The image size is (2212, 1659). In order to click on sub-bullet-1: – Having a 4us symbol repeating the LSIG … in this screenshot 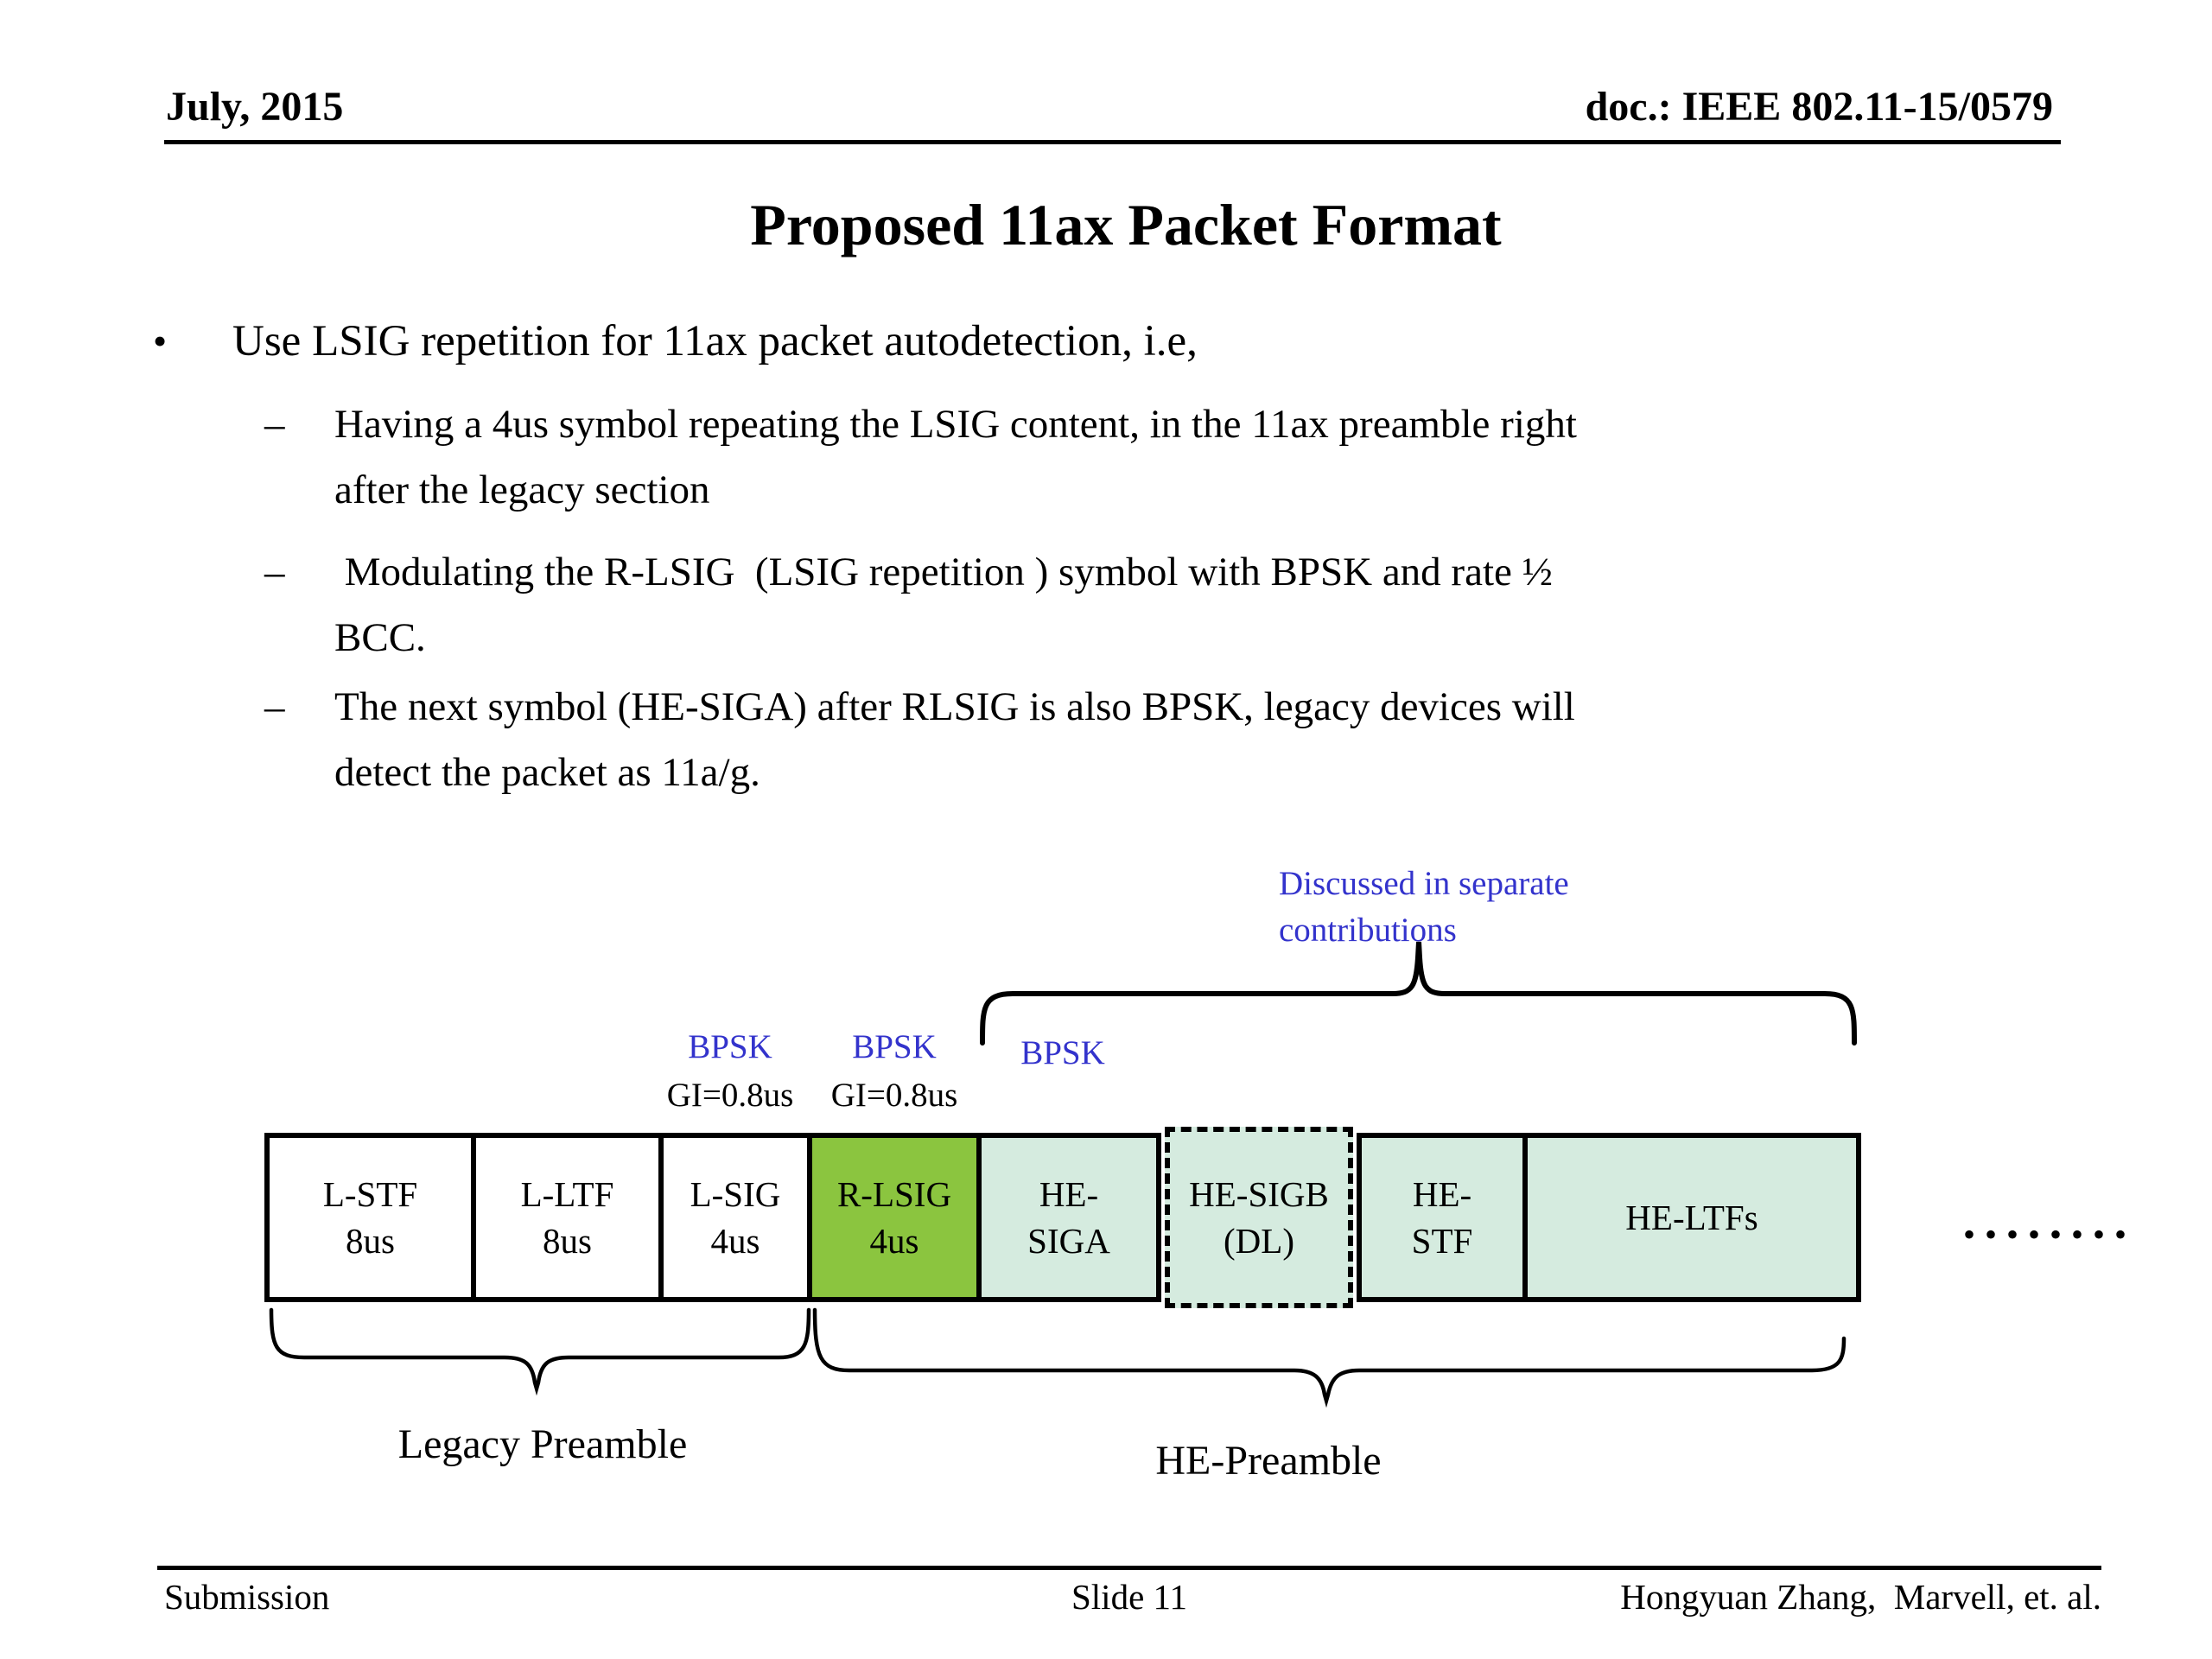, I will do `click(920, 457)`.